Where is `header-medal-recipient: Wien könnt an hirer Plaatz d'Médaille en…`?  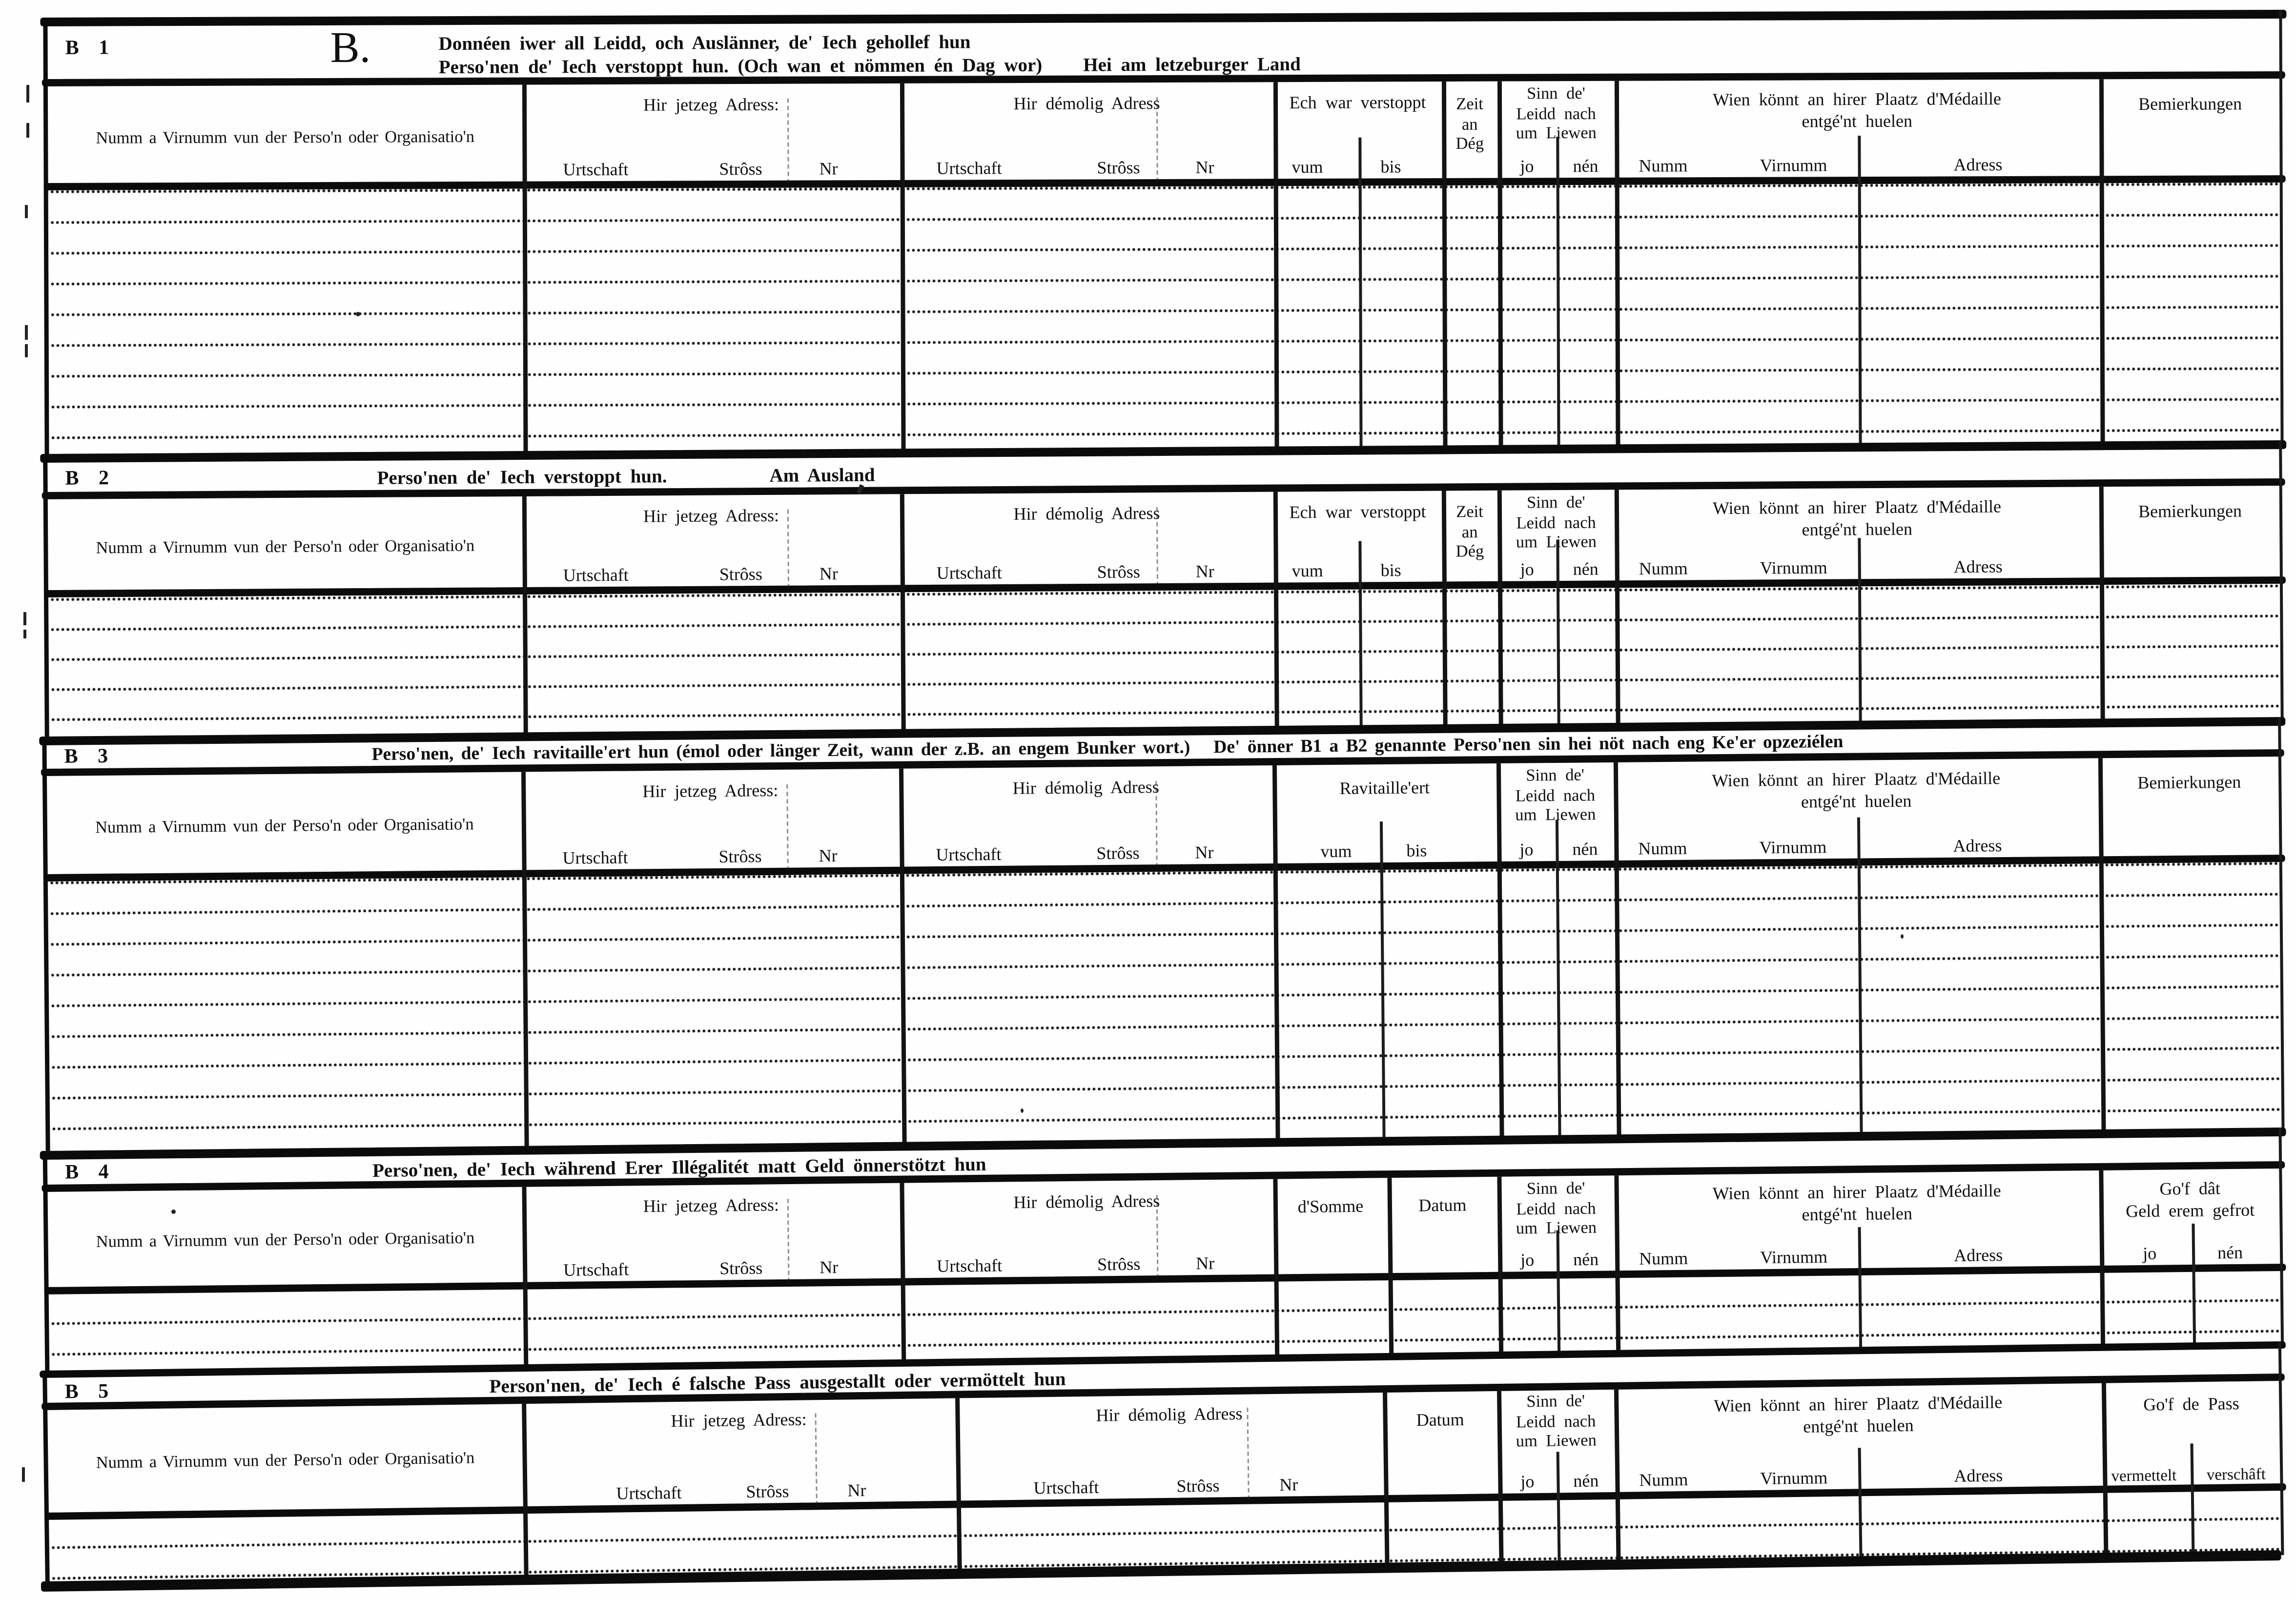 header-medal-recipient: Wien könnt an hirer Plaatz d'Médaille en… is located at coordinates (1856, 813).